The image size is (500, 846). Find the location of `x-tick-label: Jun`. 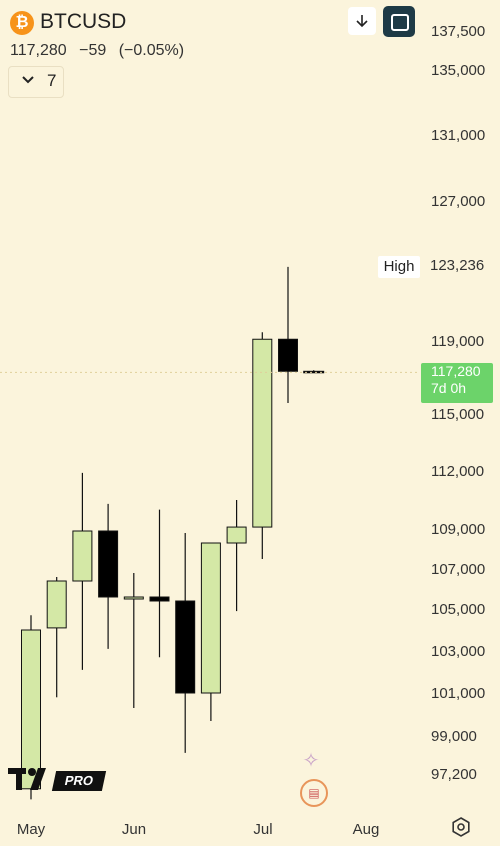

x-tick-label: Jun is located at coordinates (134, 829).